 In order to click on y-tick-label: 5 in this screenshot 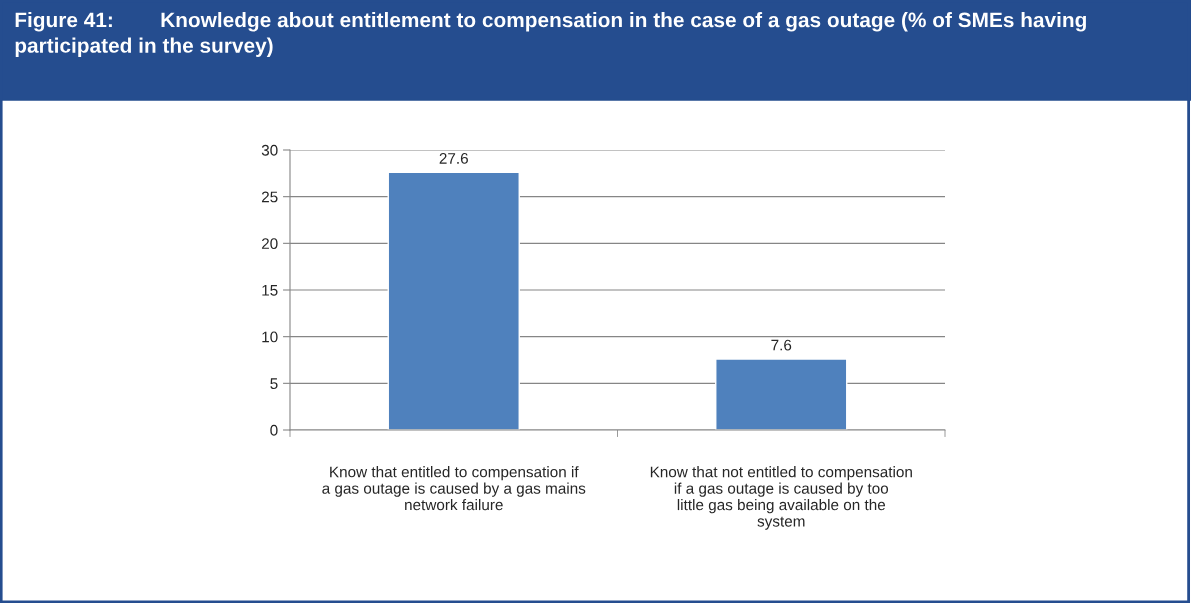, I will do `click(274, 384)`.